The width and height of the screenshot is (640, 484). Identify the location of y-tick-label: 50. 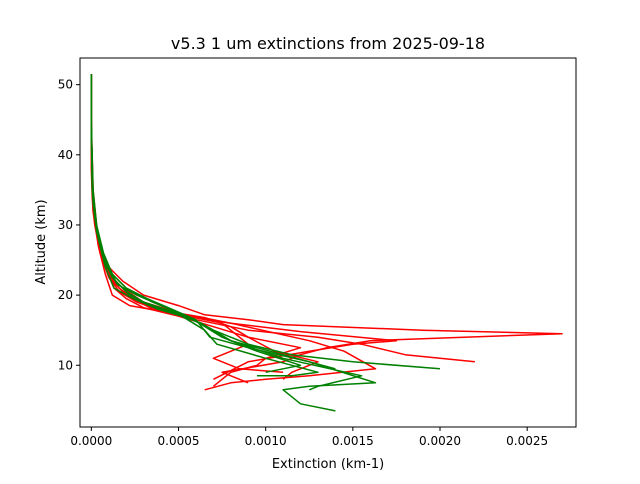
(65, 85).